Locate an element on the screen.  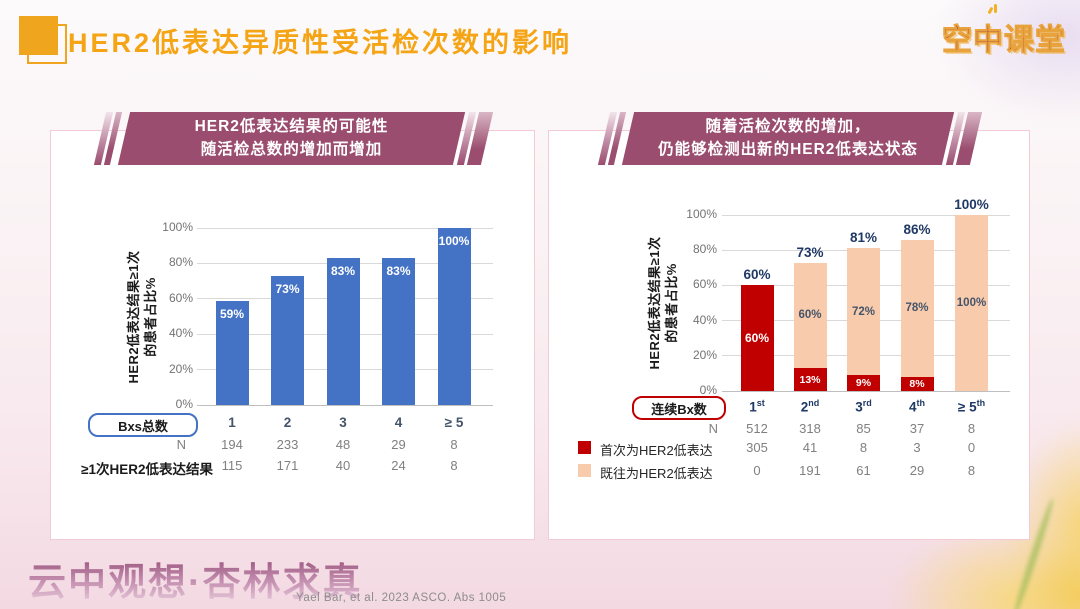
total-value-label: 86% is located at coordinates (917, 229).